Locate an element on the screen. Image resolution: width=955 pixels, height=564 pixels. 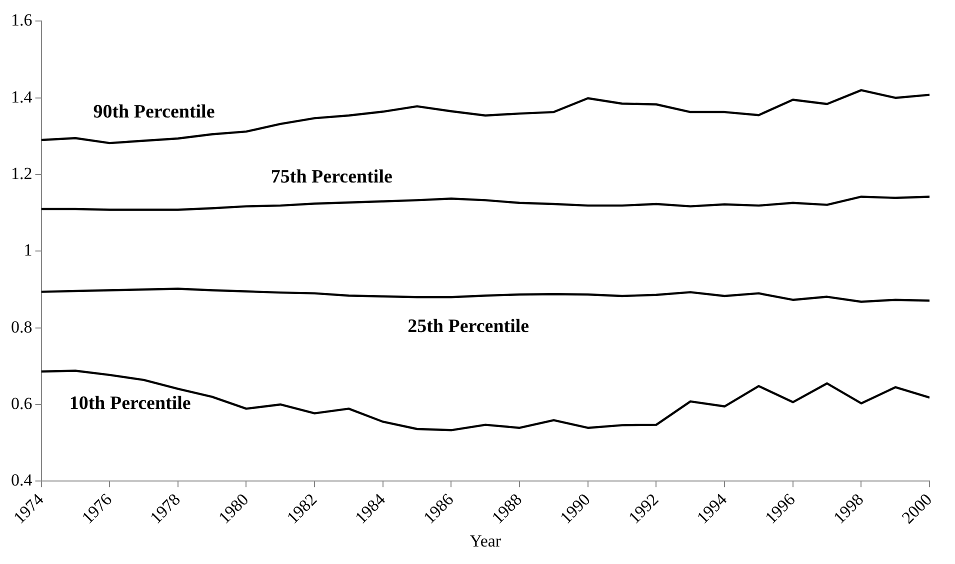
series-label: 75th Percentile is located at coordinates (331, 177).